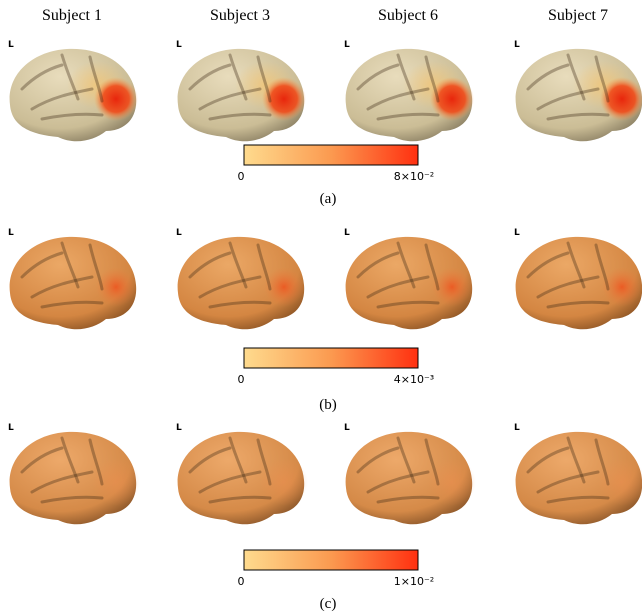 The image size is (642, 613). I want to click on panel-caption: (c), so click(328, 604).